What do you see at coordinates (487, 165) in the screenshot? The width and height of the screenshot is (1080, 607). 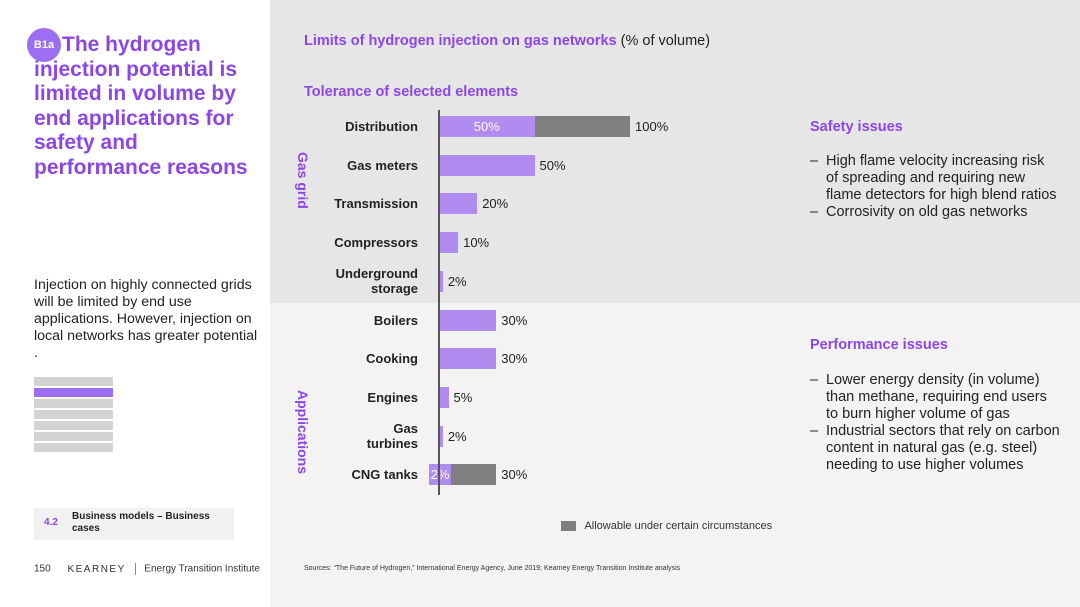 I see `bar-tolerance-gas-meters` at bounding box center [487, 165].